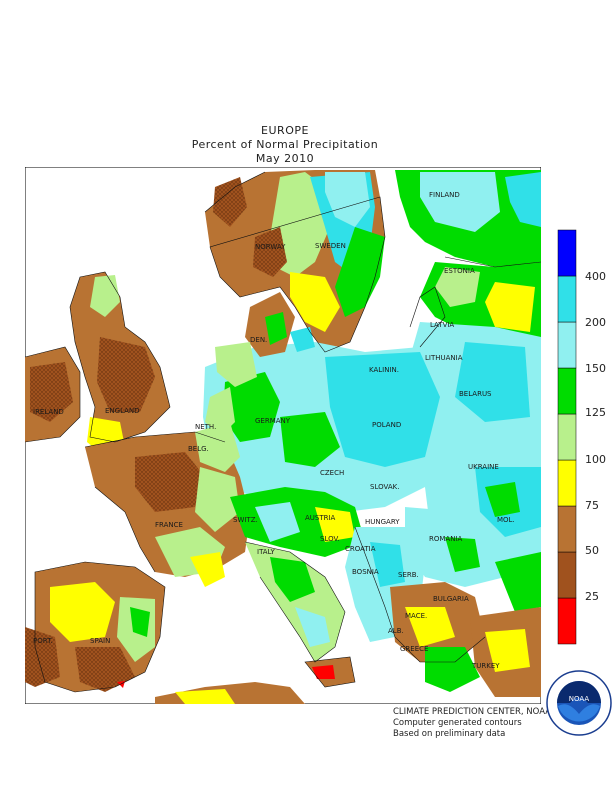 This screenshot has height=792, width=612. Describe the element at coordinates (595, 368) in the screenshot. I see `legend-label-150: 150` at that location.